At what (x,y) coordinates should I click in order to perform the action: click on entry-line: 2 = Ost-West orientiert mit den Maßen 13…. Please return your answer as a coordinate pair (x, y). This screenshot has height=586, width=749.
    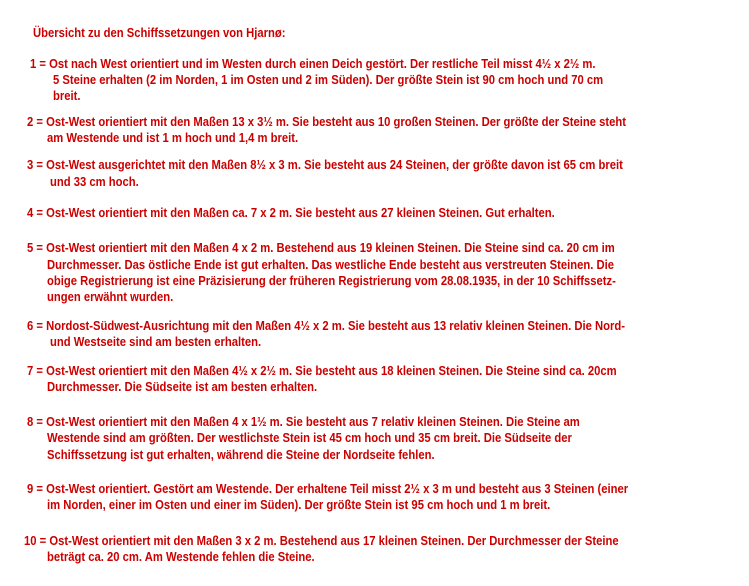
    Looking at the image, I should click on (327, 122).